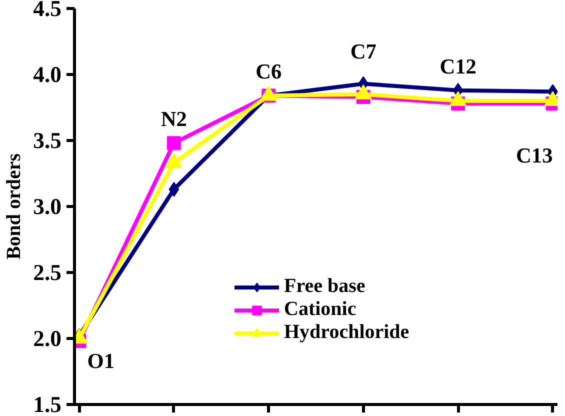 This screenshot has height=416, width=565. I want to click on y-tick-label: 1.5, so click(47, 404).